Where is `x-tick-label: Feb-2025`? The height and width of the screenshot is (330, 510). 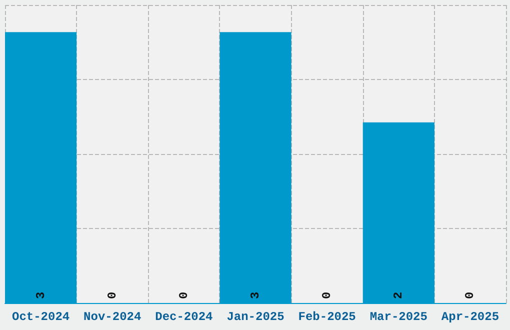 x-tick-label: Feb-2025 is located at coordinates (327, 317).